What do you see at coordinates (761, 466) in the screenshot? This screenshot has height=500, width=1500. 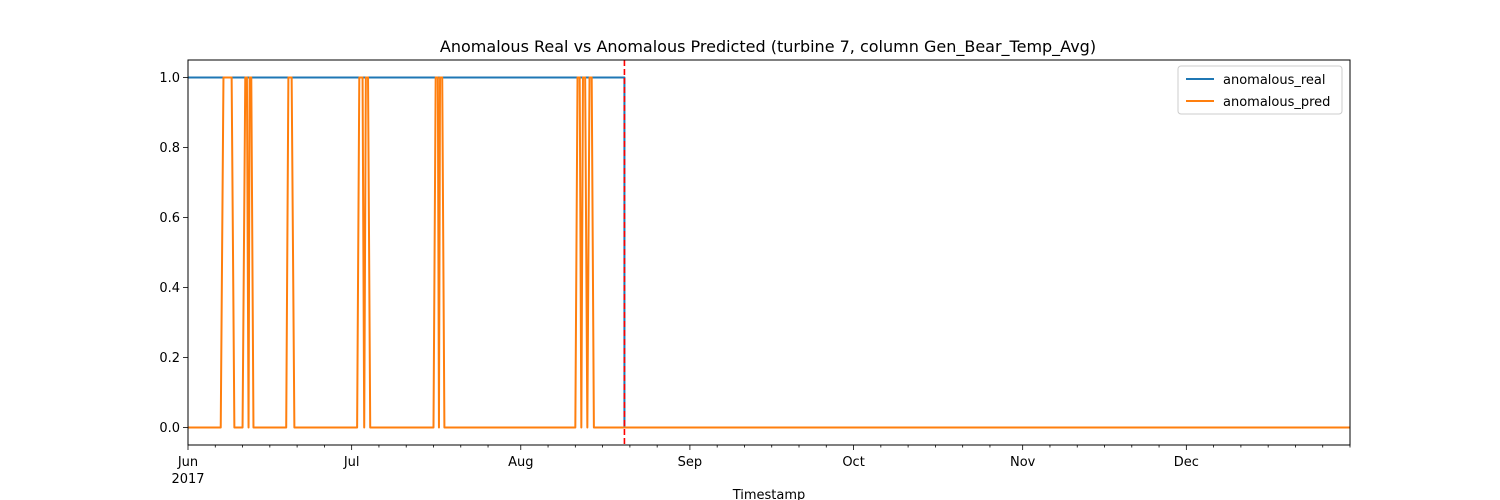 I see `x-axis: Jun 2017 Jul Aug Sep Oct Nov Dec` at bounding box center [761, 466].